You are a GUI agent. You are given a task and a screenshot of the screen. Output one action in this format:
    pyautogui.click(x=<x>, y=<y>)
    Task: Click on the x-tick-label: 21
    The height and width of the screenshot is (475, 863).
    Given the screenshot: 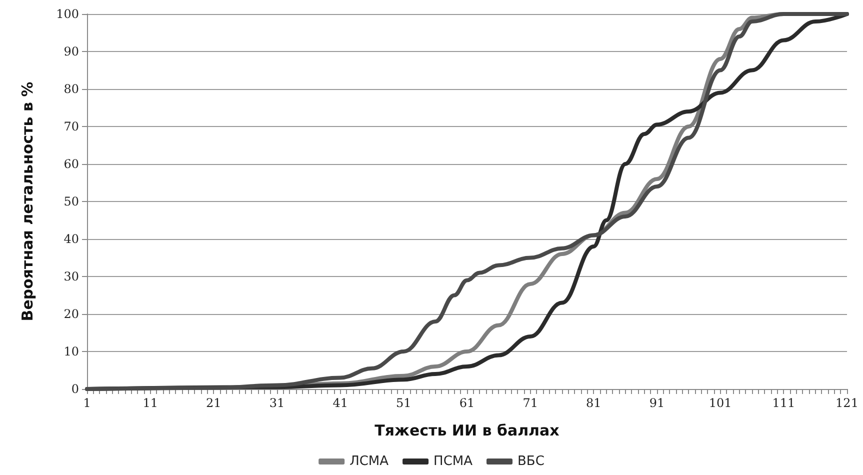 What is the action you would take?
    pyautogui.click(x=214, y=403)
    